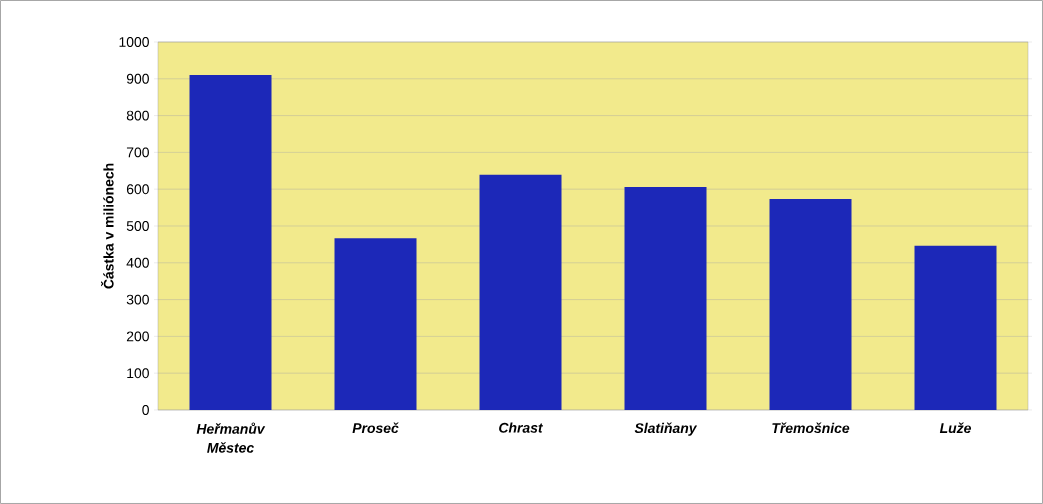 This screenshot has height=504, width=1043. I want to click on x-tick-label: Třemošnice, so click(811, 428).